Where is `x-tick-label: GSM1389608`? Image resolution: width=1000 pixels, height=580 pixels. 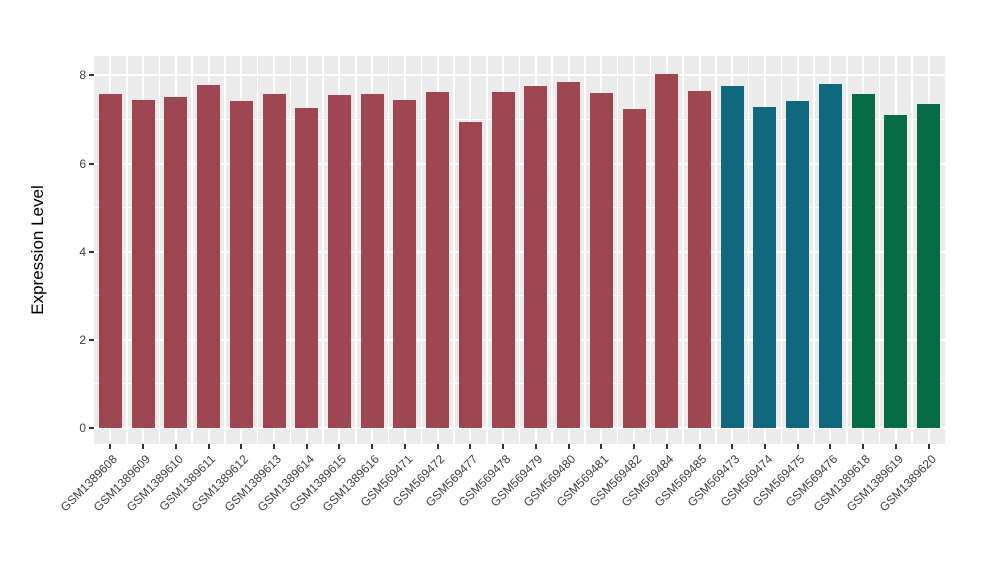
x-tick-label: GSM1389608 is located at coordinates (89, 483).